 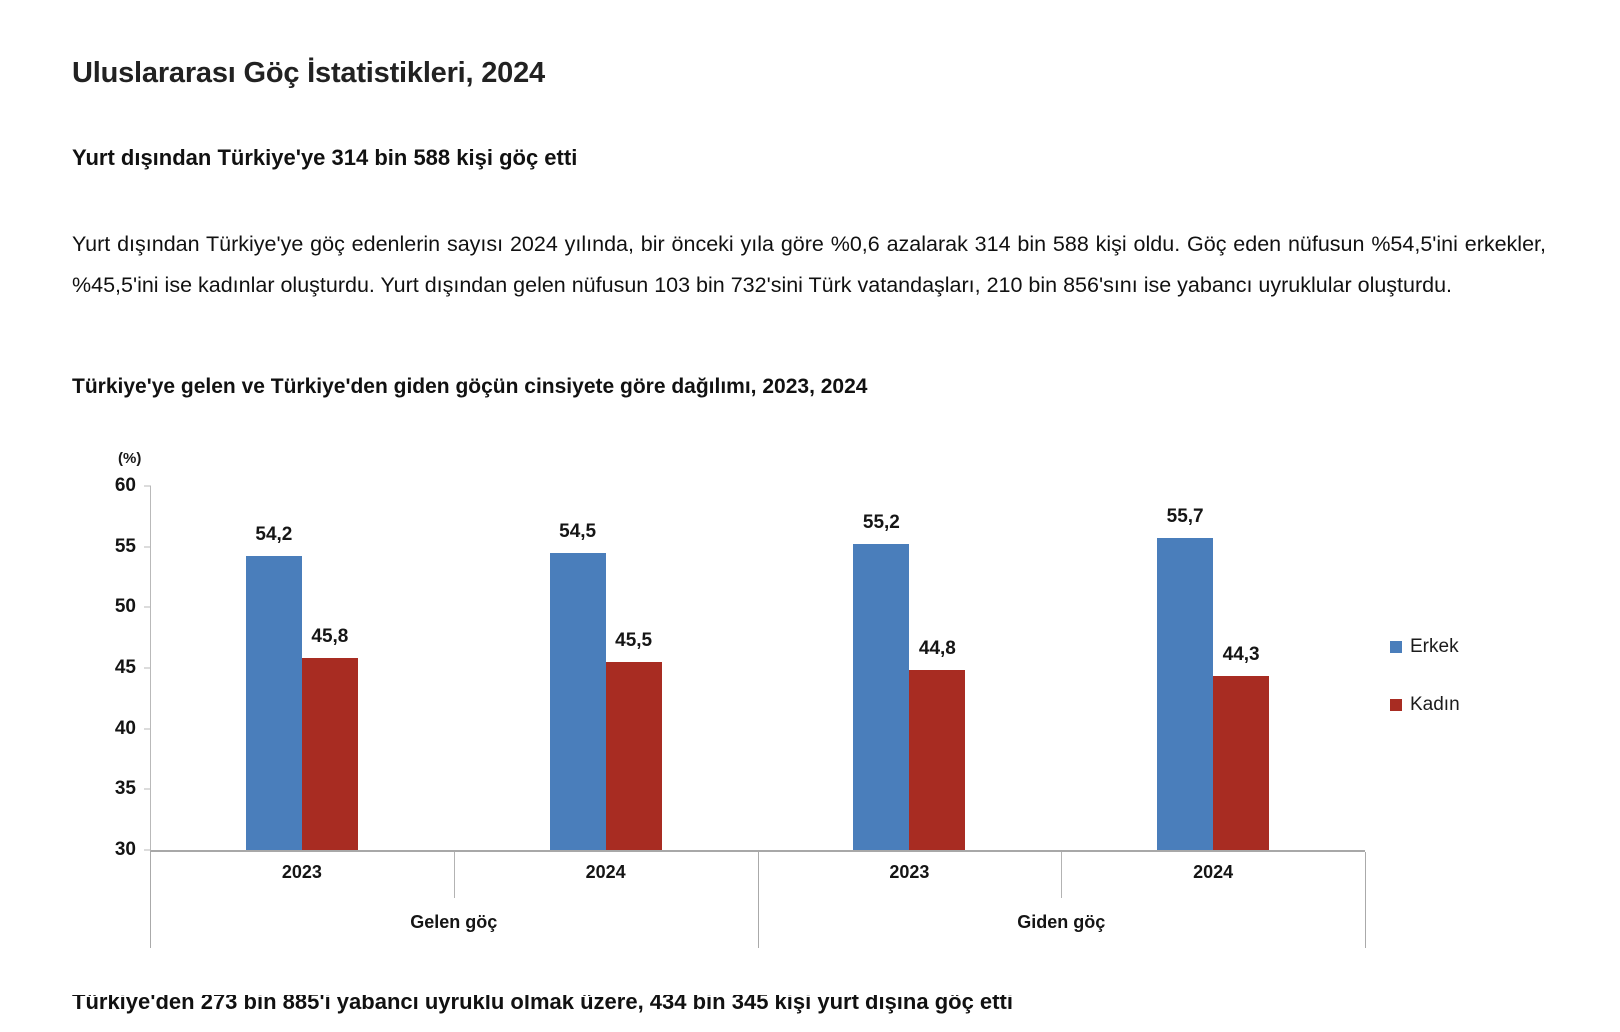 I want to click on x-axis-line, so click(x=757, y=851).